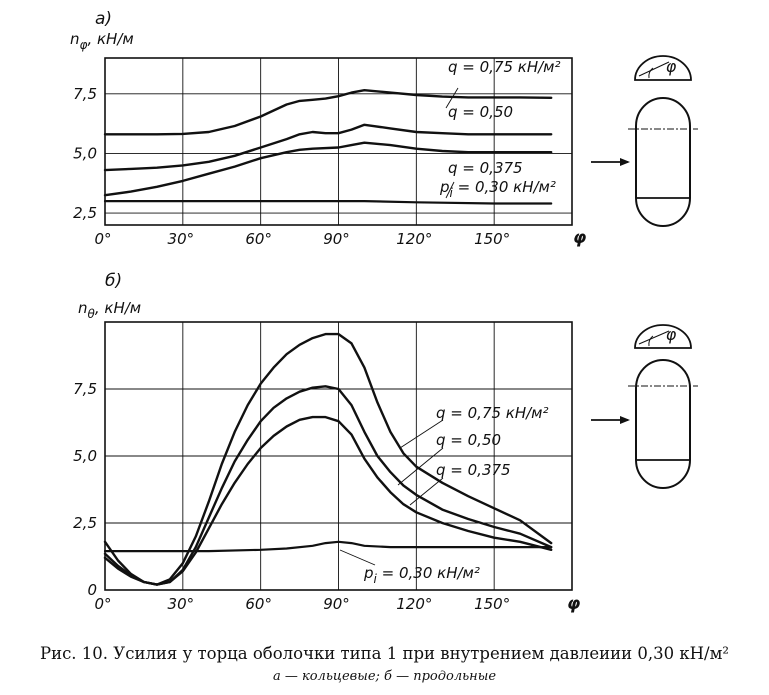 The image size is (769, 695). I want to click on y-axis-subscript: φ, so click(84, 45).